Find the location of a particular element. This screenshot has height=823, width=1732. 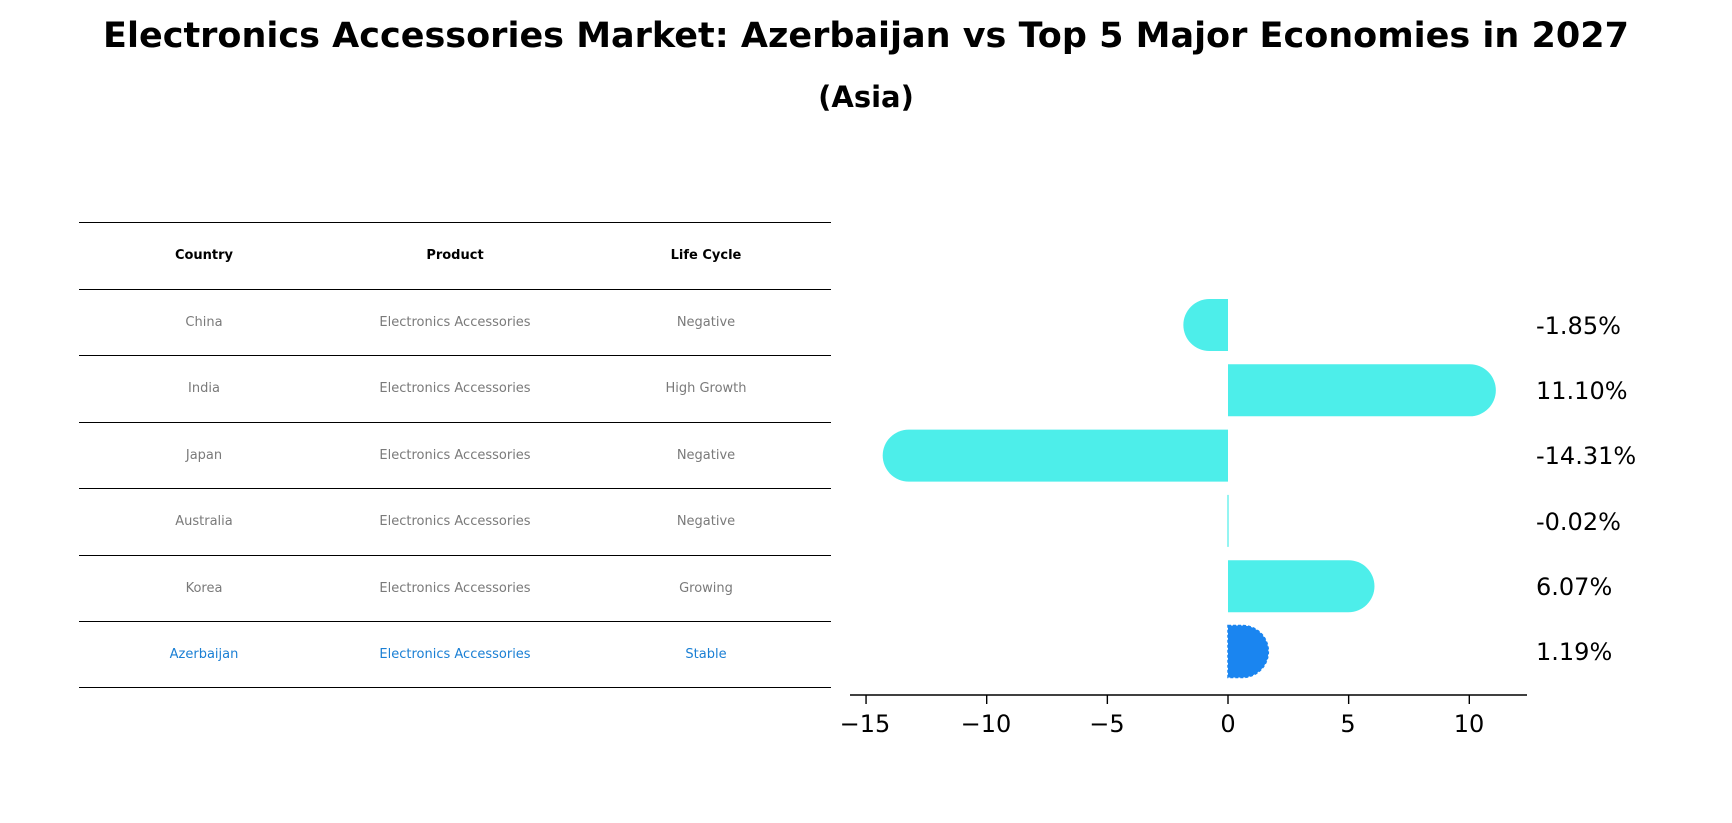

value-label: 6.07% is located at coordinates (1574, 587).